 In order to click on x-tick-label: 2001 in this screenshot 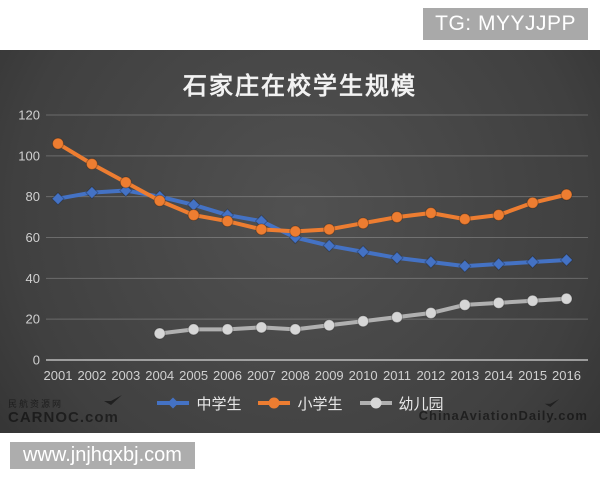, I will do `click(58, 375)`.